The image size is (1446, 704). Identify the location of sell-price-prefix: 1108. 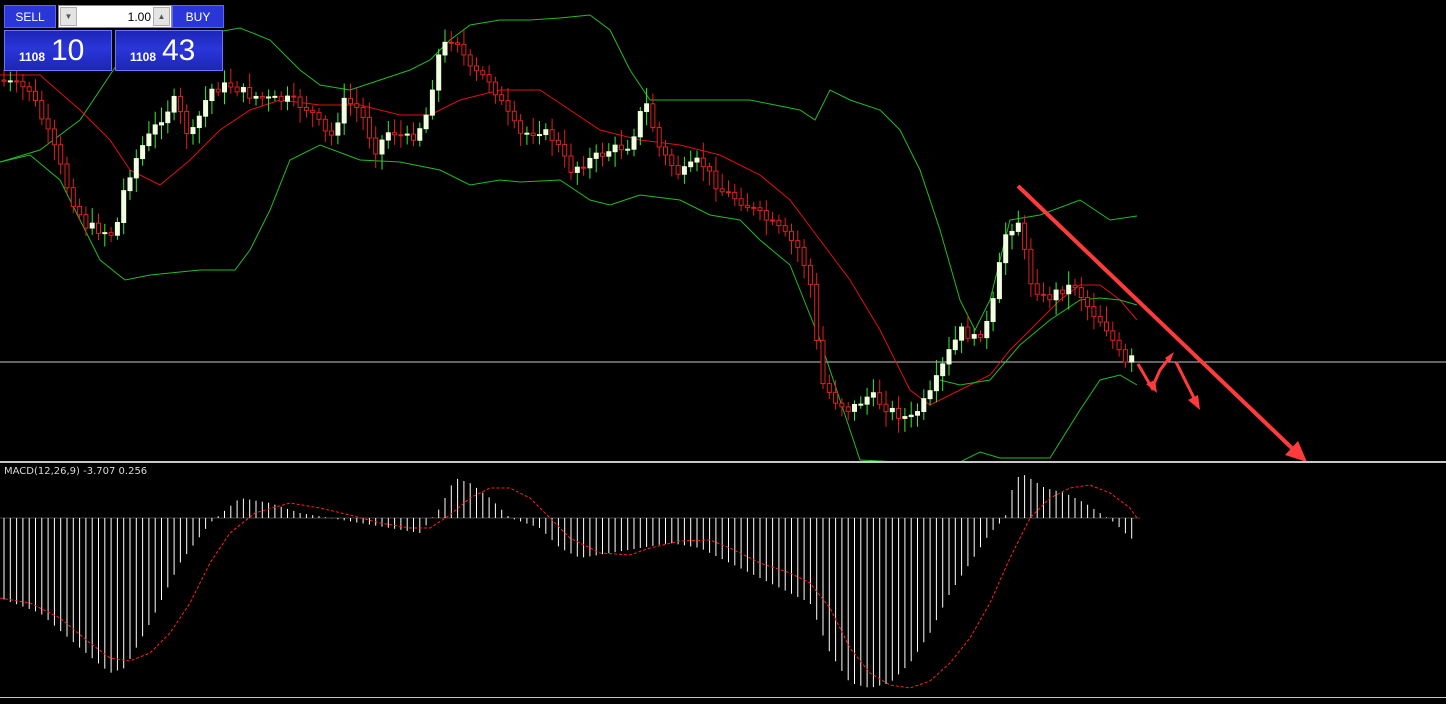
(32, 57).